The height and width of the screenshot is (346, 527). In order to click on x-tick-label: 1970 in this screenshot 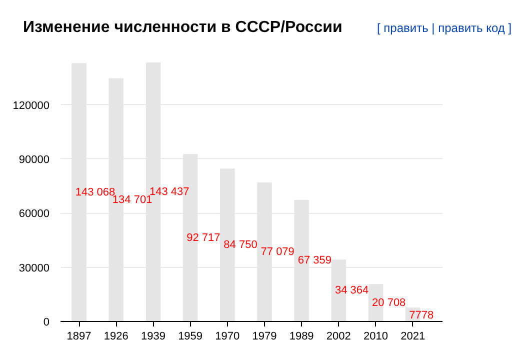, I will do `click(227, 336)`.